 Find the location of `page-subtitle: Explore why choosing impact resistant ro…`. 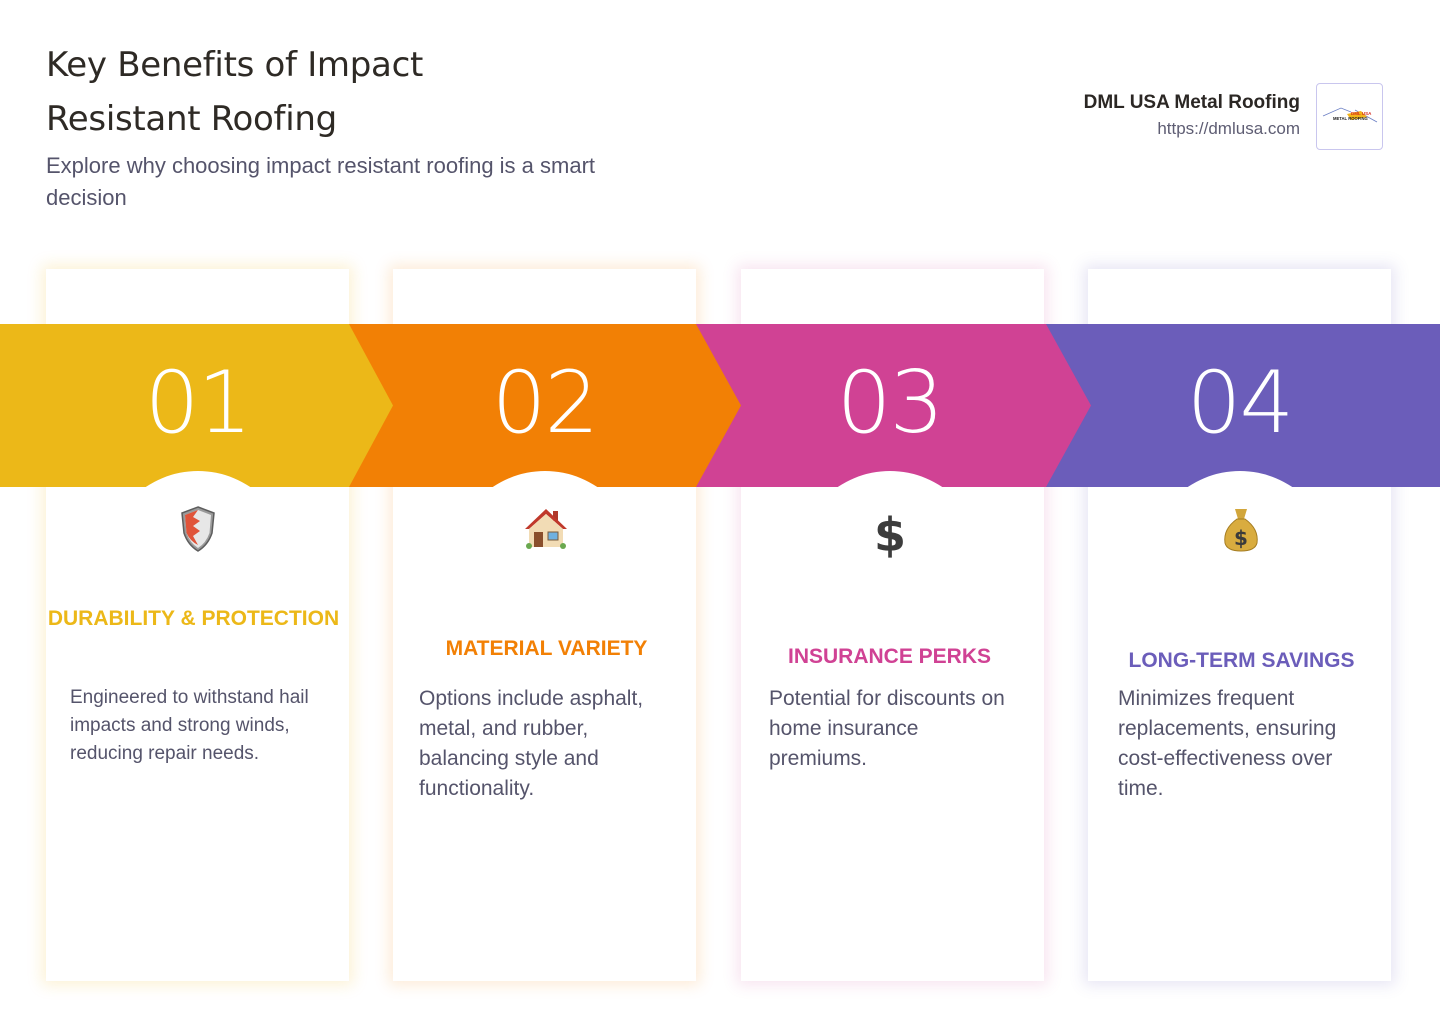

page-subtitle: Explore why choosing impact resistant ro… is located at coordinates (321, 181).